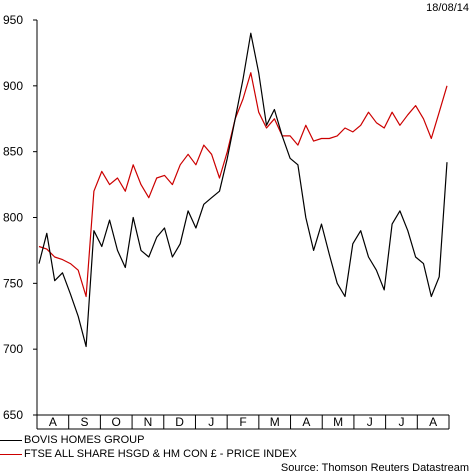 The image size is (475, 475). Describe the element at coordinates (116, 422) in the screenshot. I see `x-tick-label: O` at that location.